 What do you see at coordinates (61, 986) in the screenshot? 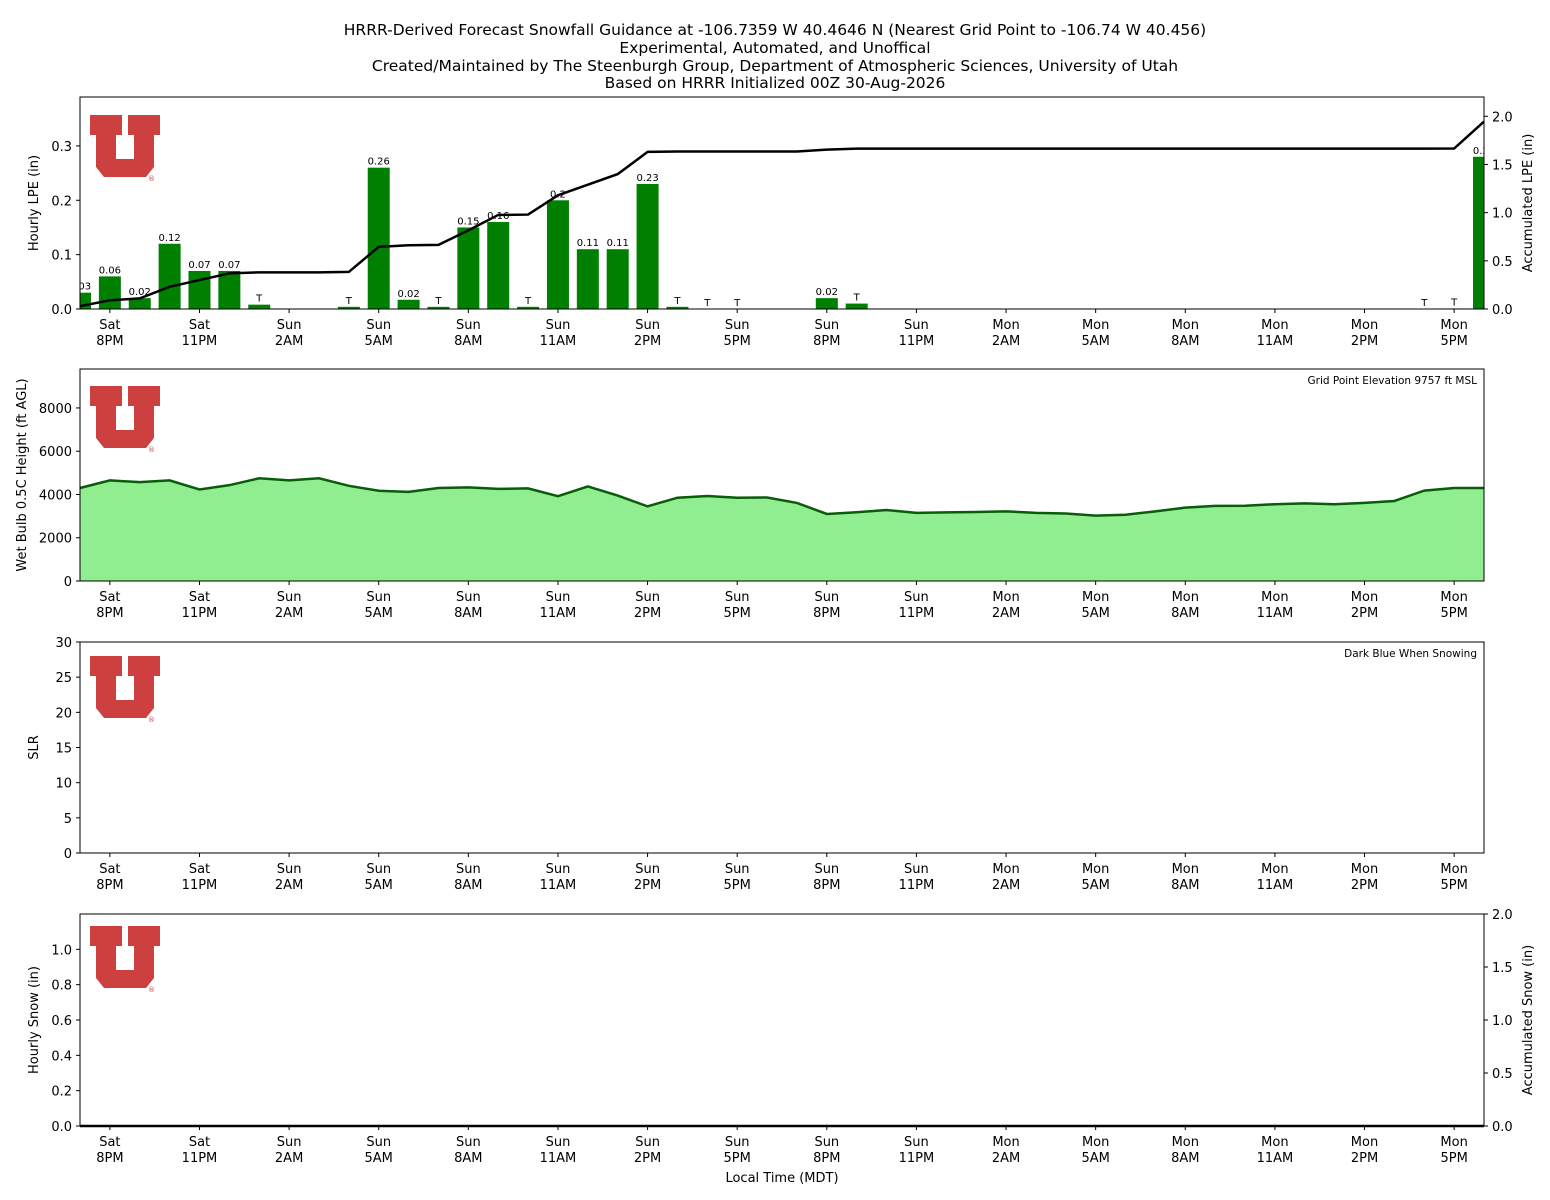
I see `y-tick-label: 0.8` at bounding box center [61, 986].